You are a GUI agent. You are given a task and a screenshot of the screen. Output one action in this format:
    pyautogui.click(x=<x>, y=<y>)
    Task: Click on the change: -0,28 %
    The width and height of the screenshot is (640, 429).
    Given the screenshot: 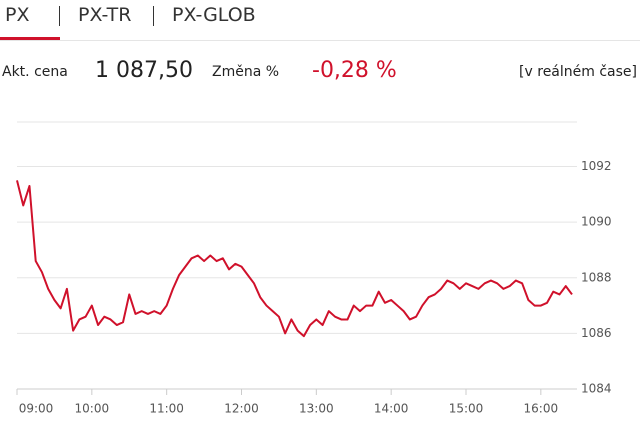 What is the action you would take?
    pyautogui.click(x=354, y=70)
    